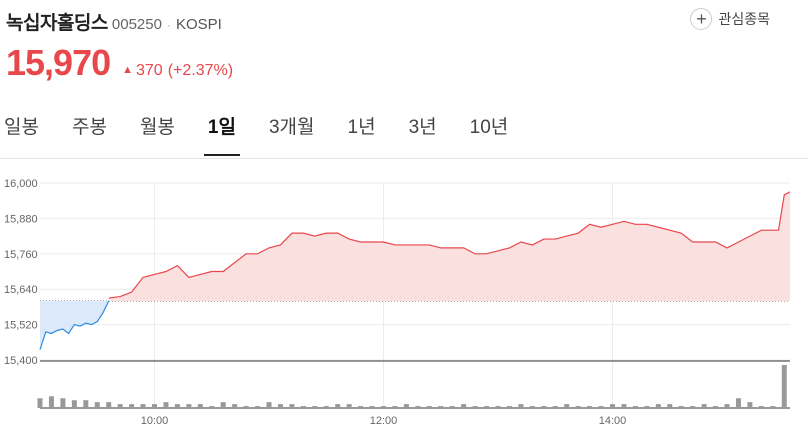 This screenshot has width=808, height=429. What do you see at coordinates (744, 19) in the screenshot?
I see `watchlist-label: 관심종목` at bounding box center [744, 19].